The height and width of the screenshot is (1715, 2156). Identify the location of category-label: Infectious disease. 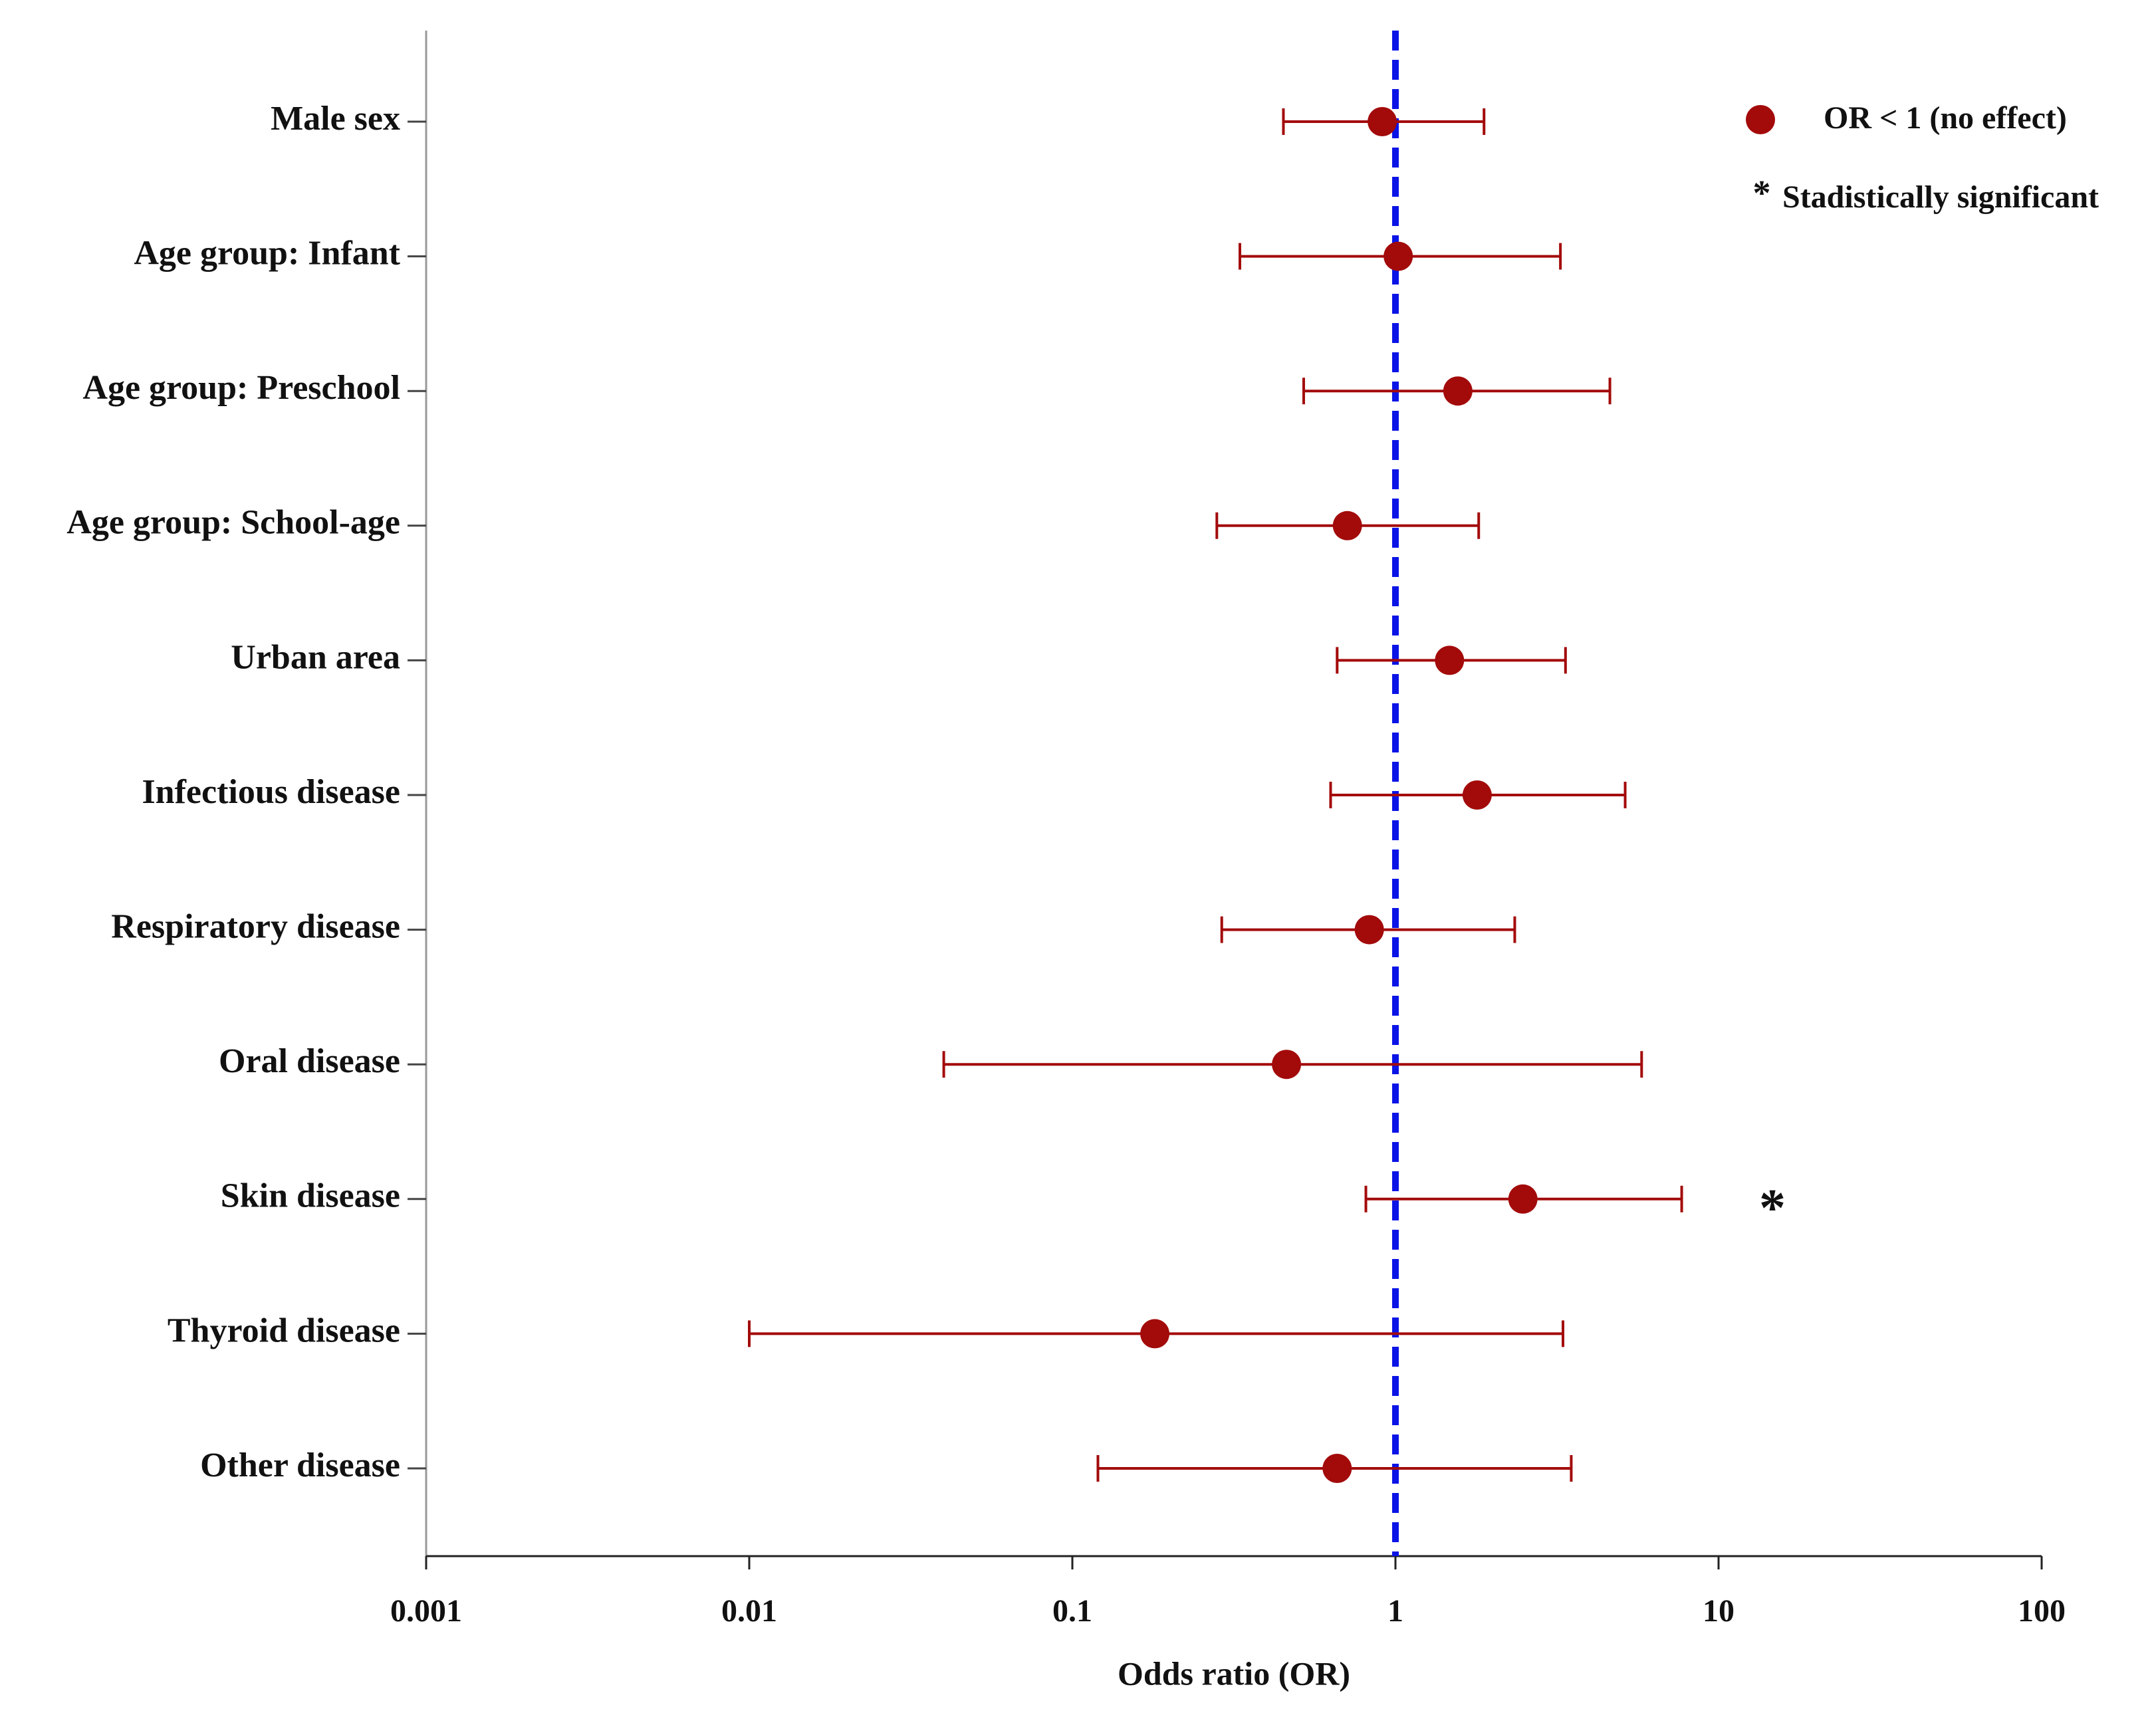
(271, 792).